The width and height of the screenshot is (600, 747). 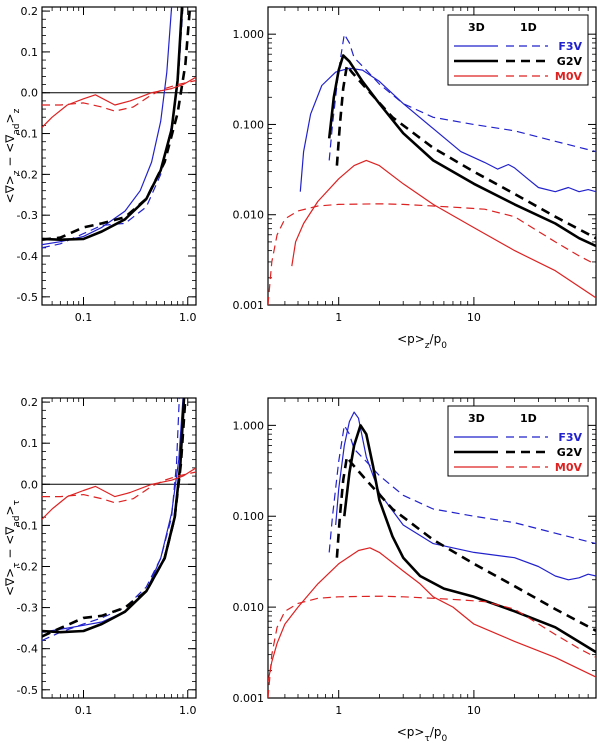 I want to click on x-axis-title: <p>τ/p0, so click(x=422, y=734).